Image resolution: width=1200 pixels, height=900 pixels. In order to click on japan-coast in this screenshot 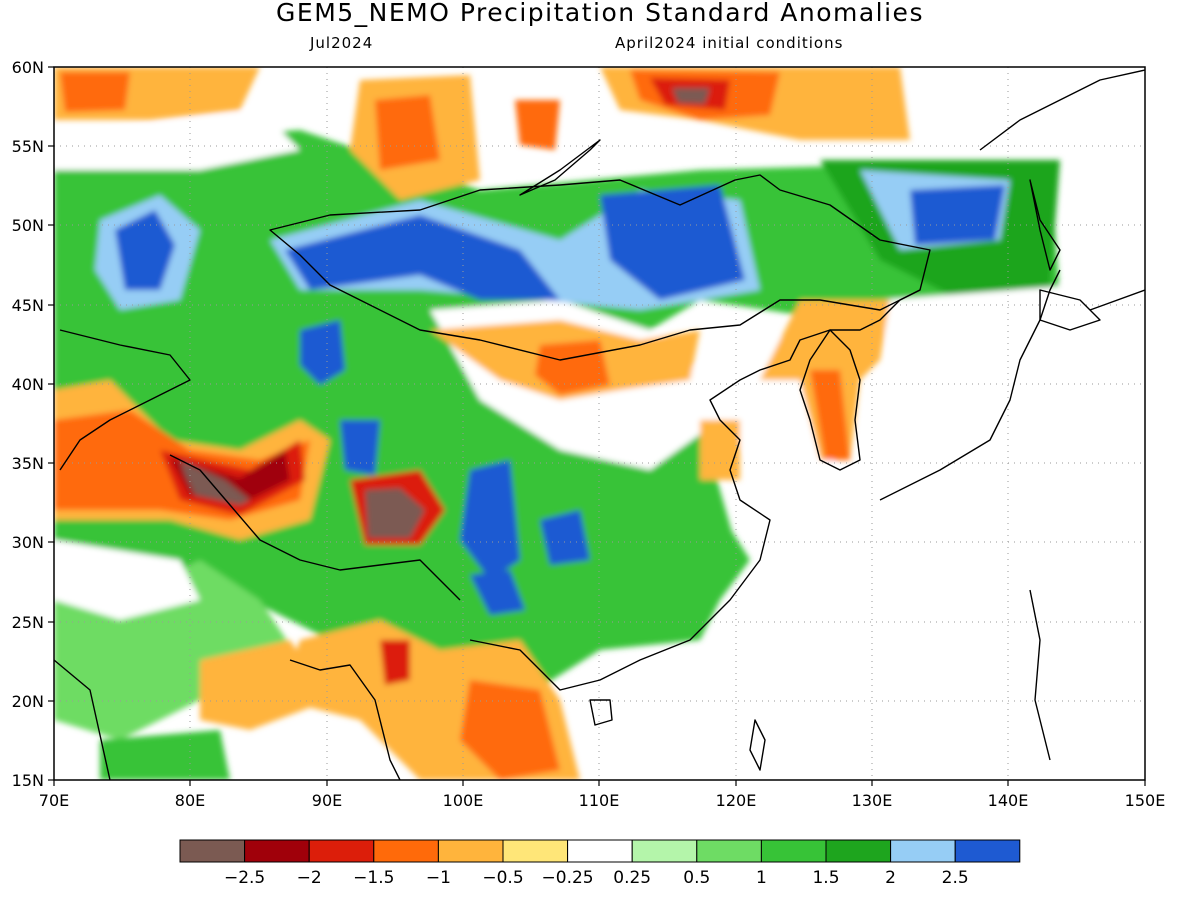, I will do `click(970, 385)`.